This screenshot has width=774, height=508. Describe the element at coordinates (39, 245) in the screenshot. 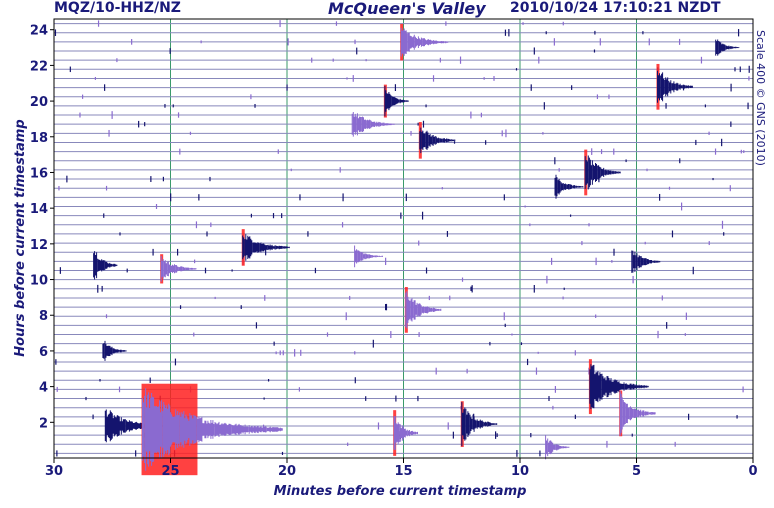

I see `y-tick-label: 12` at that location.